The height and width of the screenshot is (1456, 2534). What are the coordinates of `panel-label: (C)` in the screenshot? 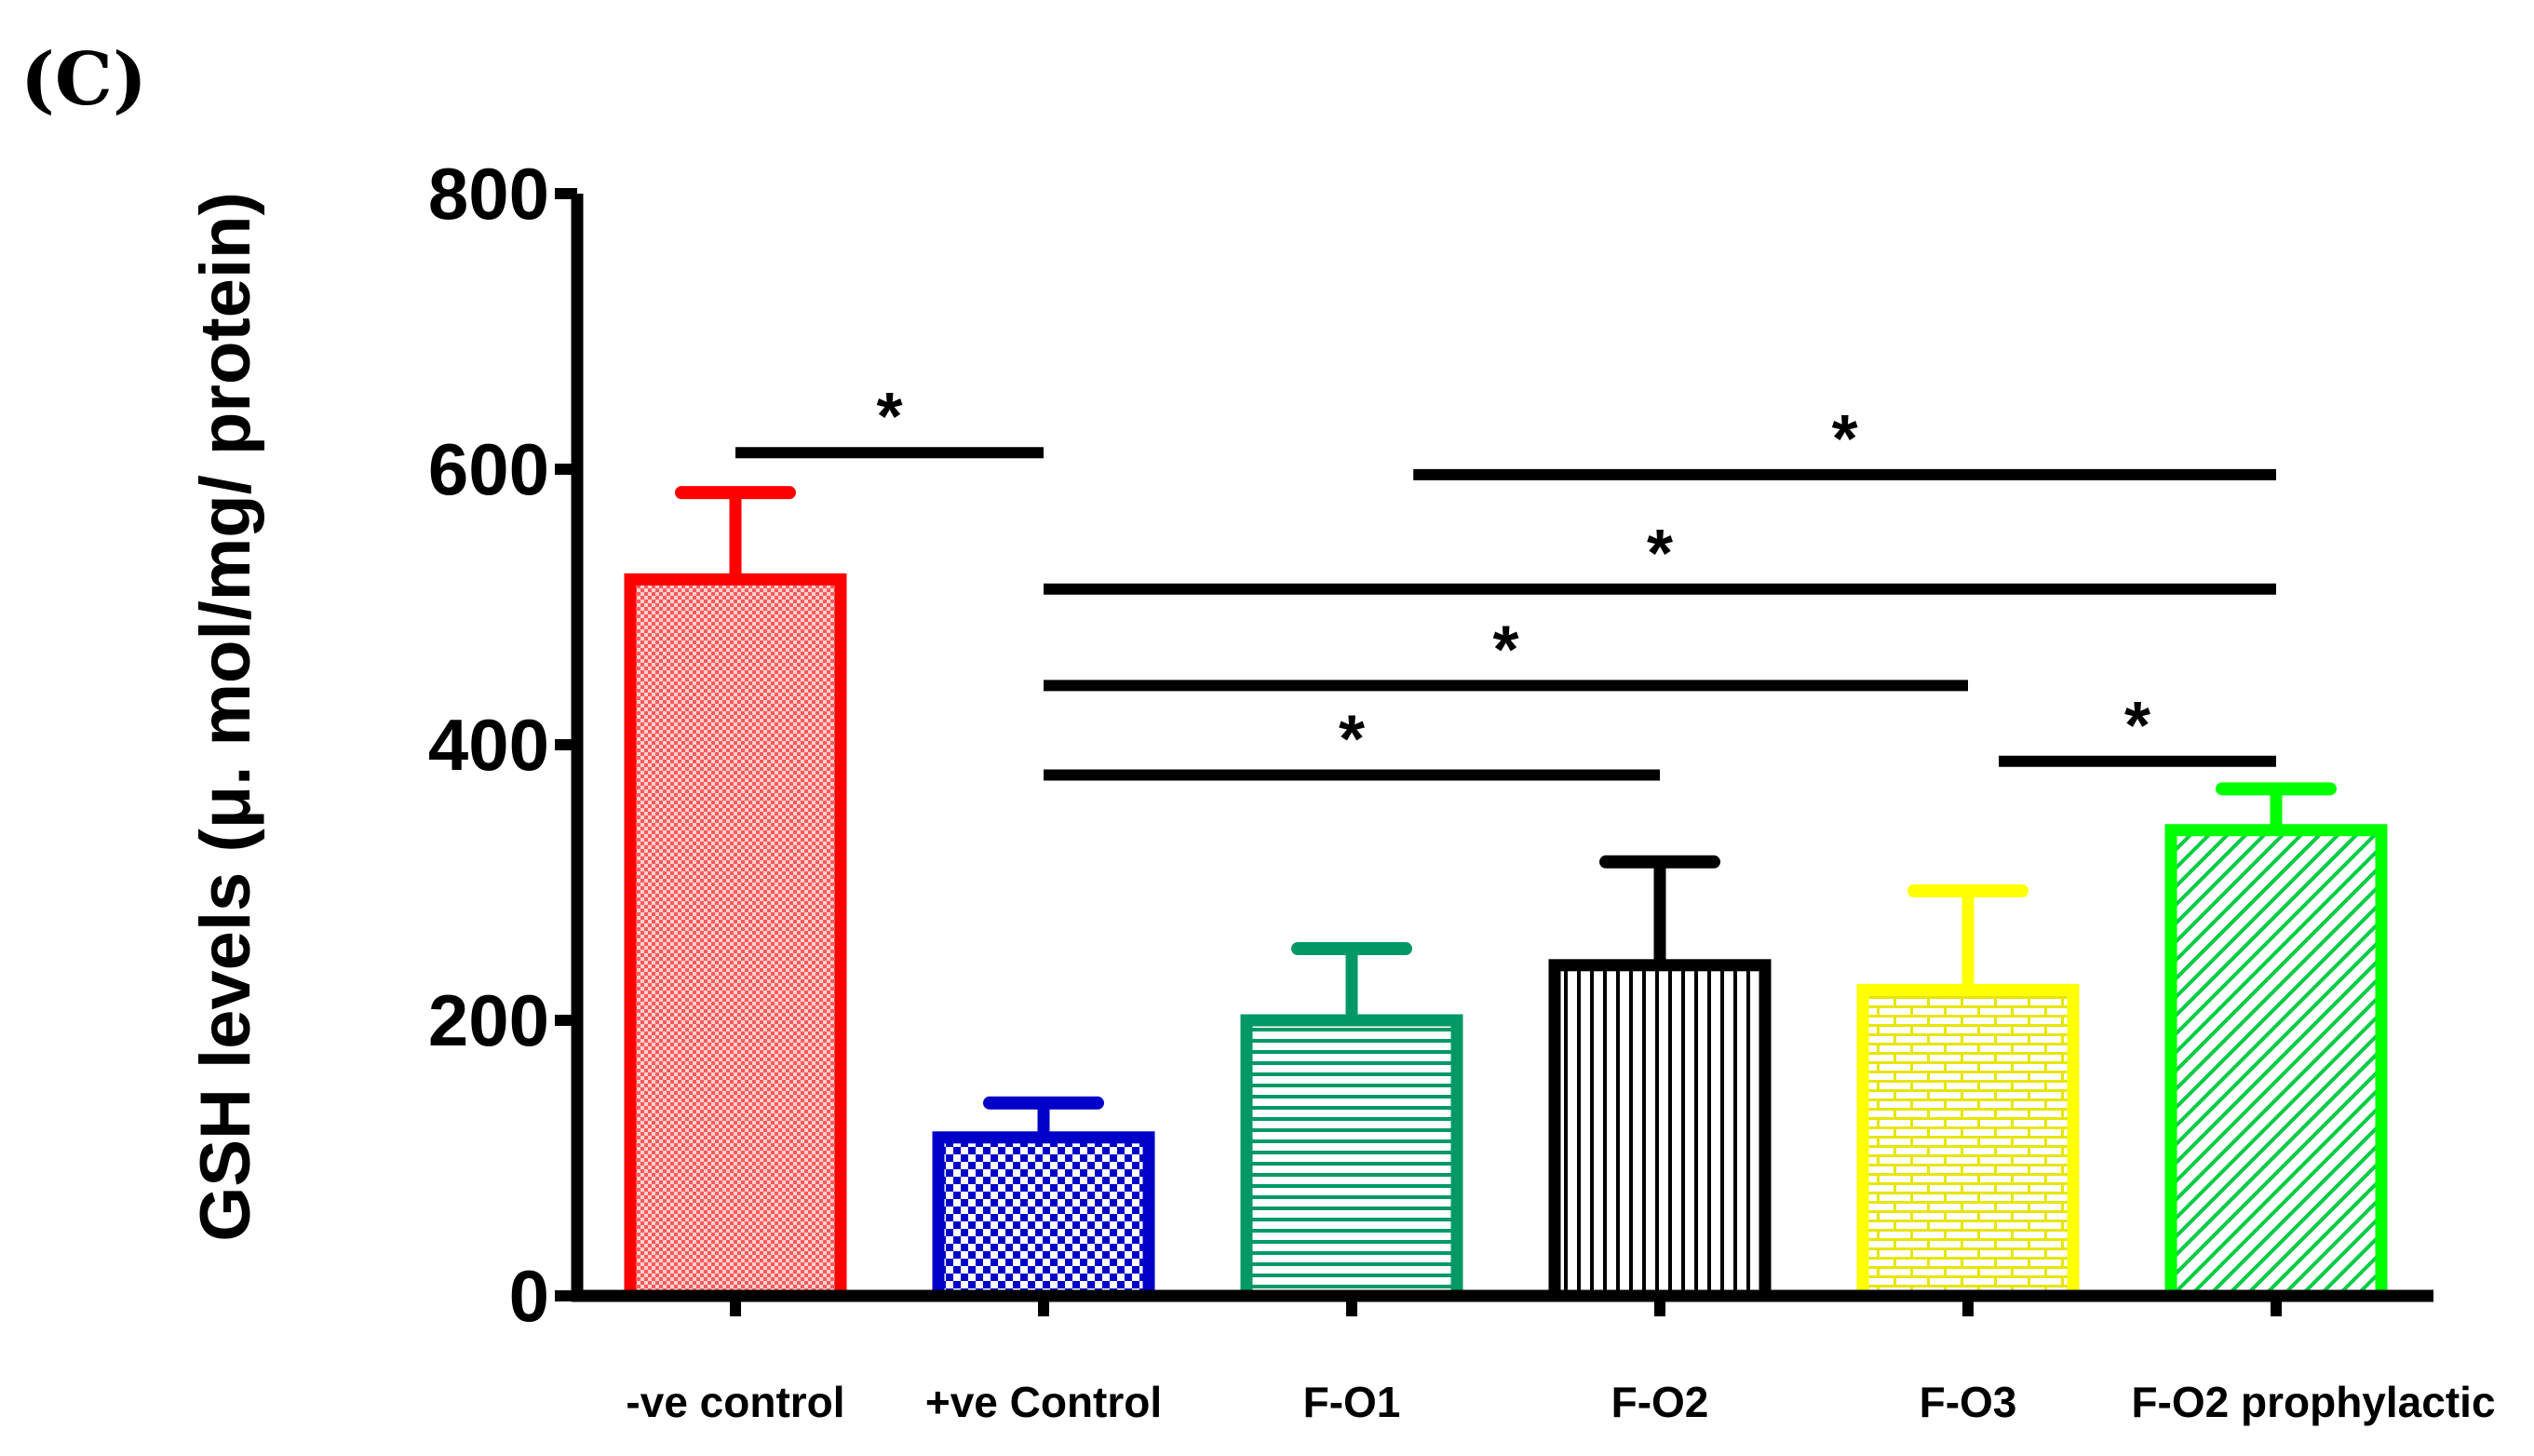 It's located at (83, 79).